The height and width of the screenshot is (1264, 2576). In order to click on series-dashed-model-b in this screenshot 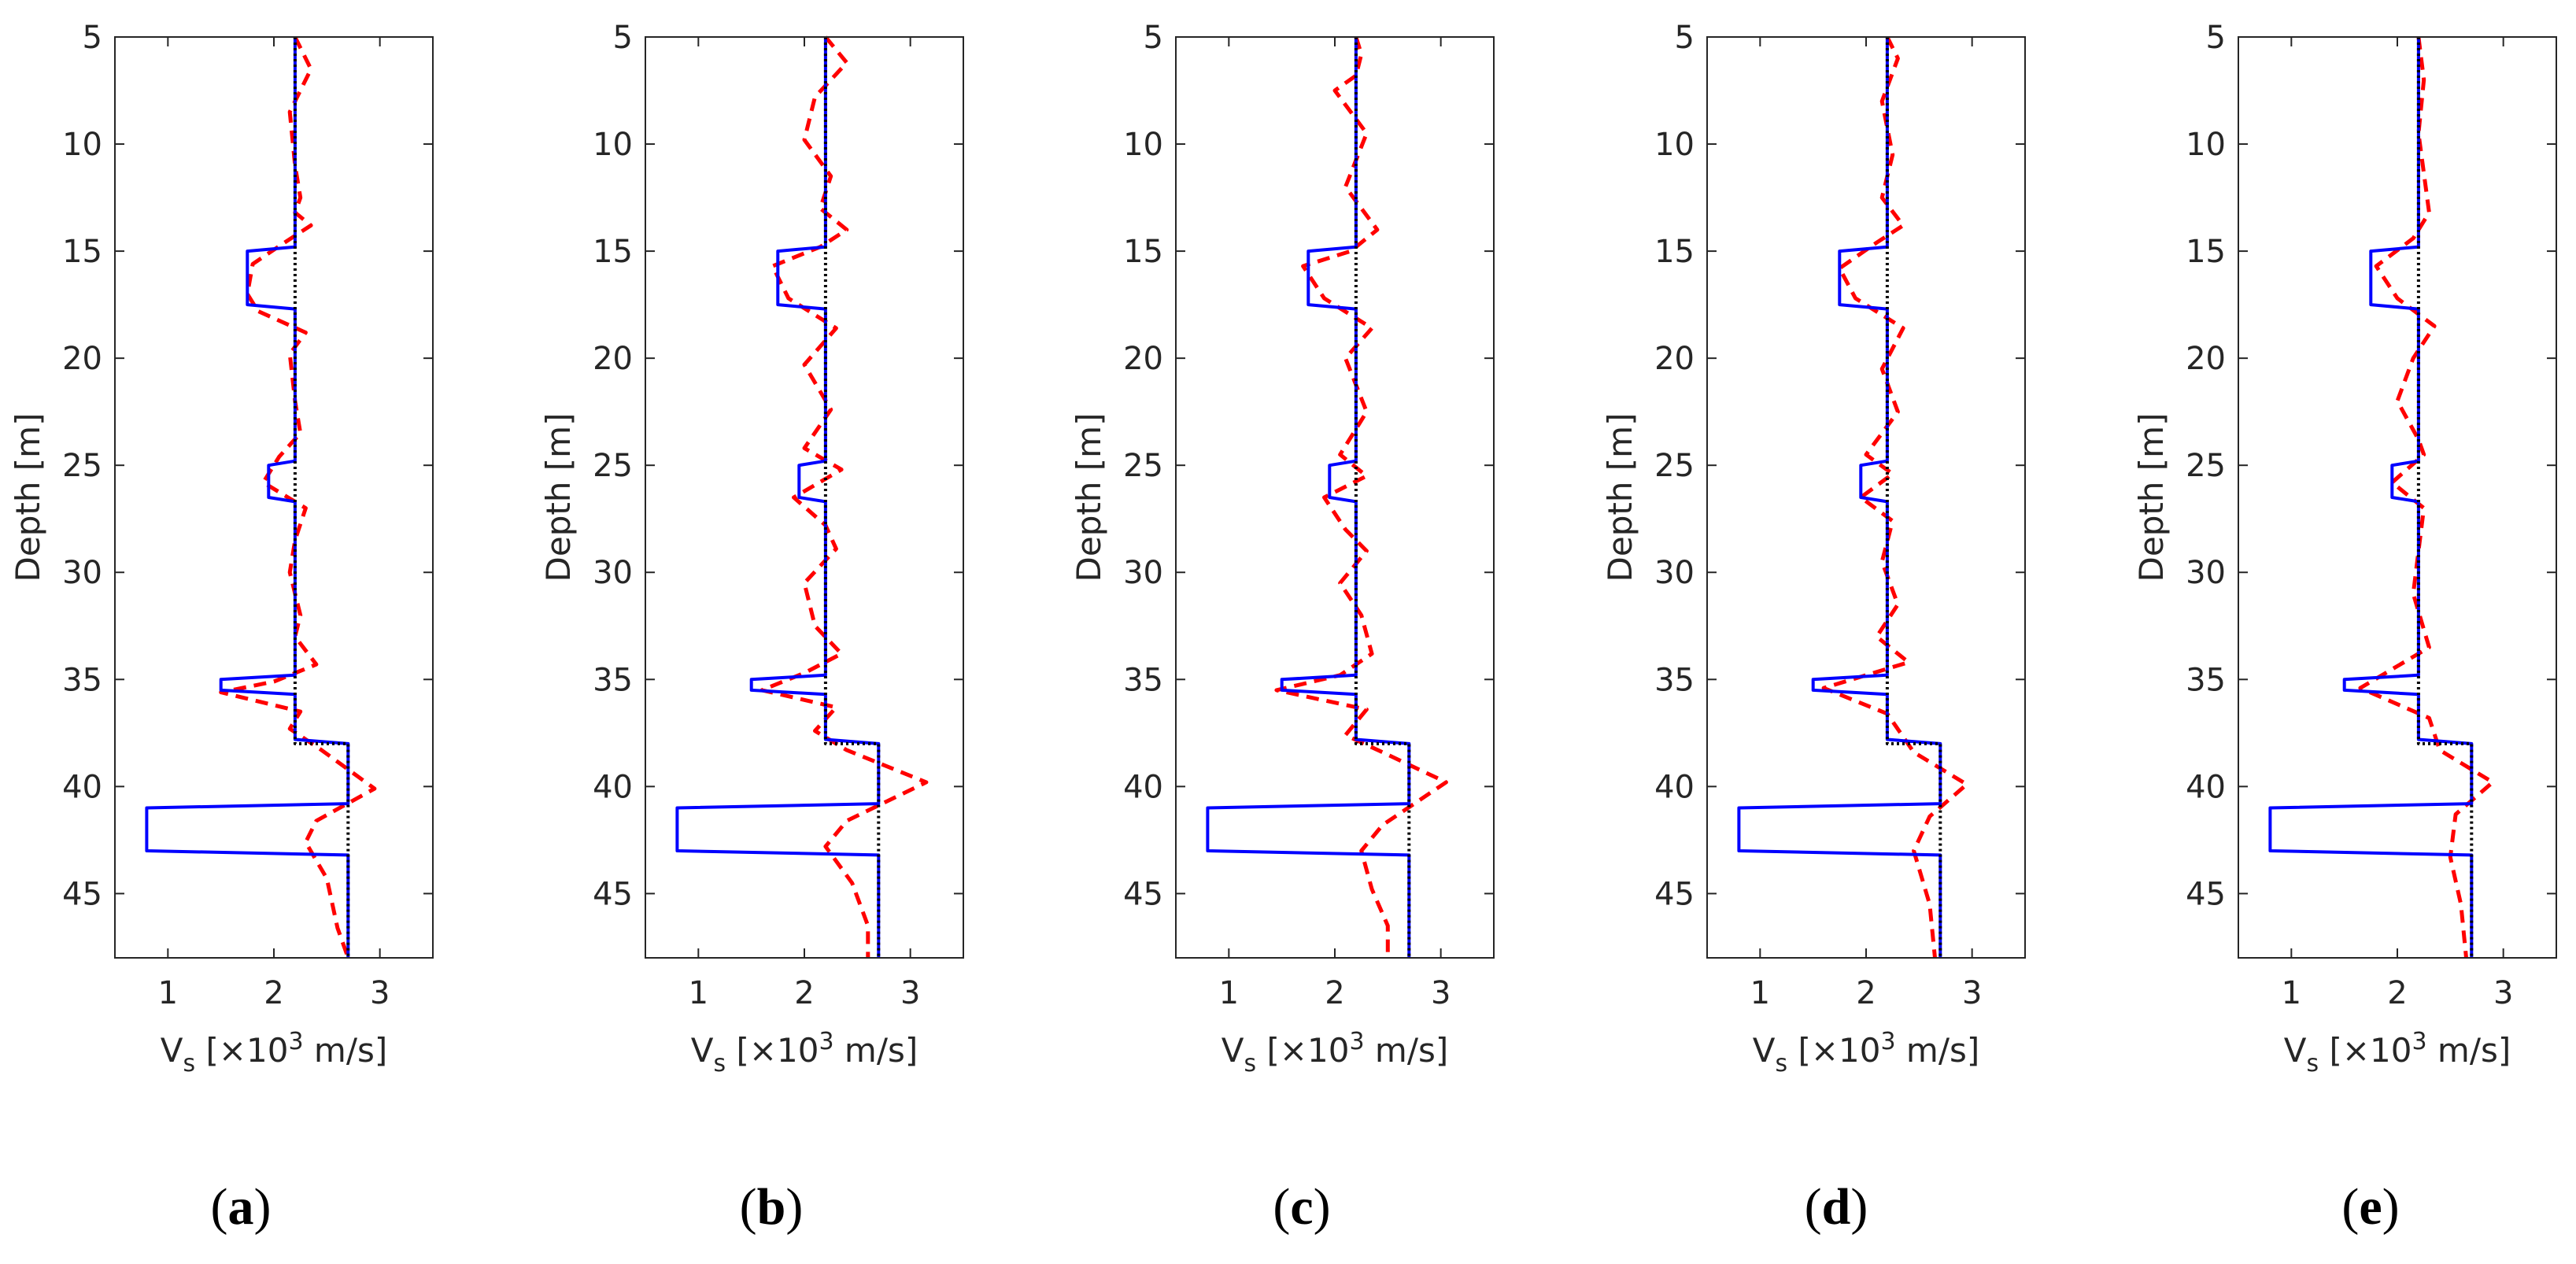, I will do `click(844, 497)`.